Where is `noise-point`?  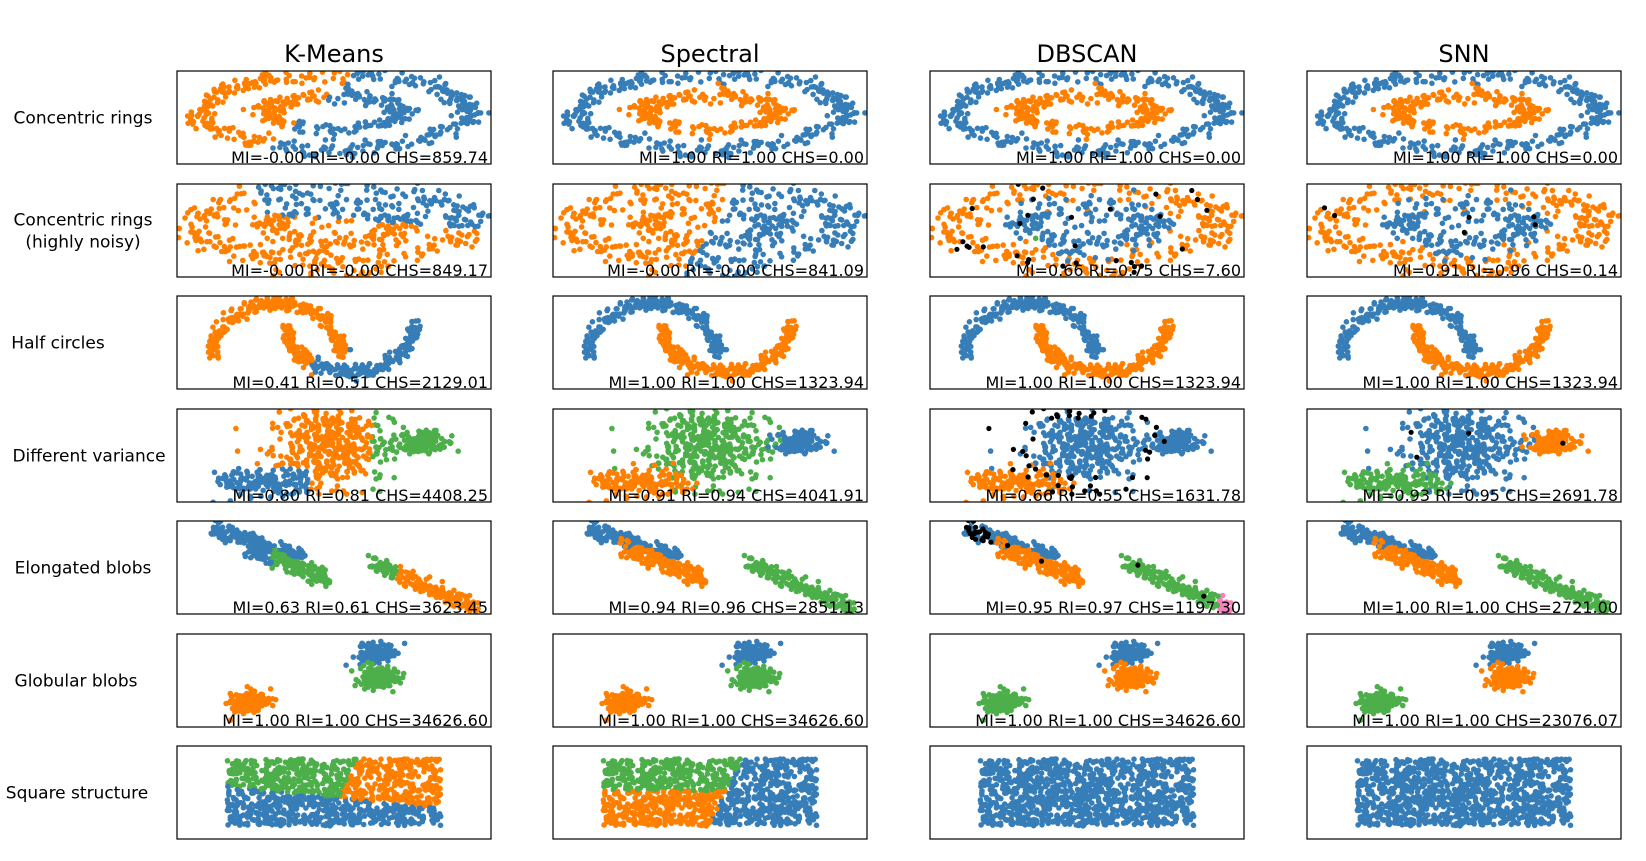 noise-point is located at coordinates (1134, 272).